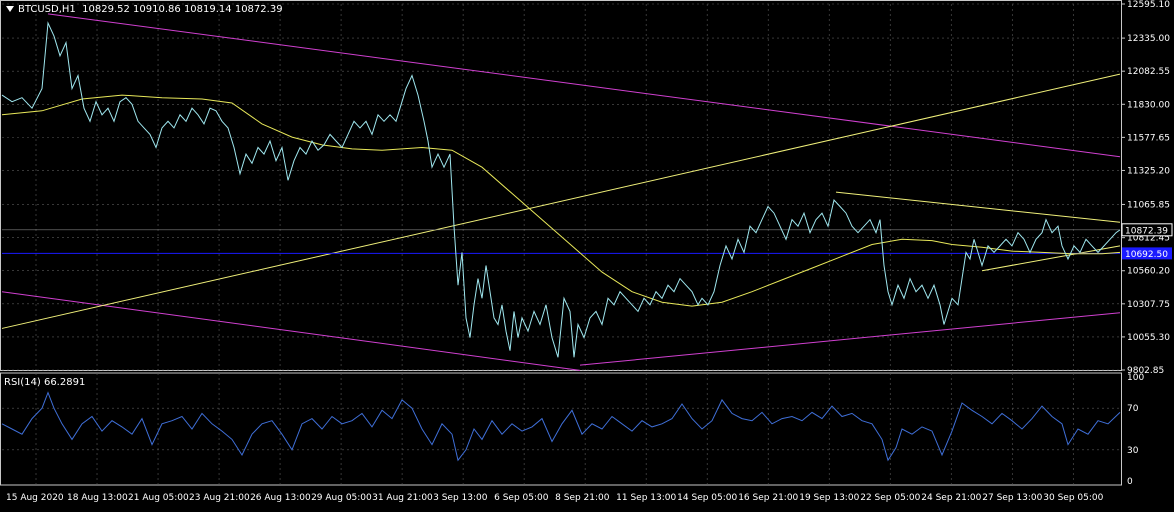 This screenshot has height=512, width=1174. What do you see at coordinates (1148, 5) in the screenshot?
I see `y-tick-label: 12595.10` at bounding box center [1148, 5].